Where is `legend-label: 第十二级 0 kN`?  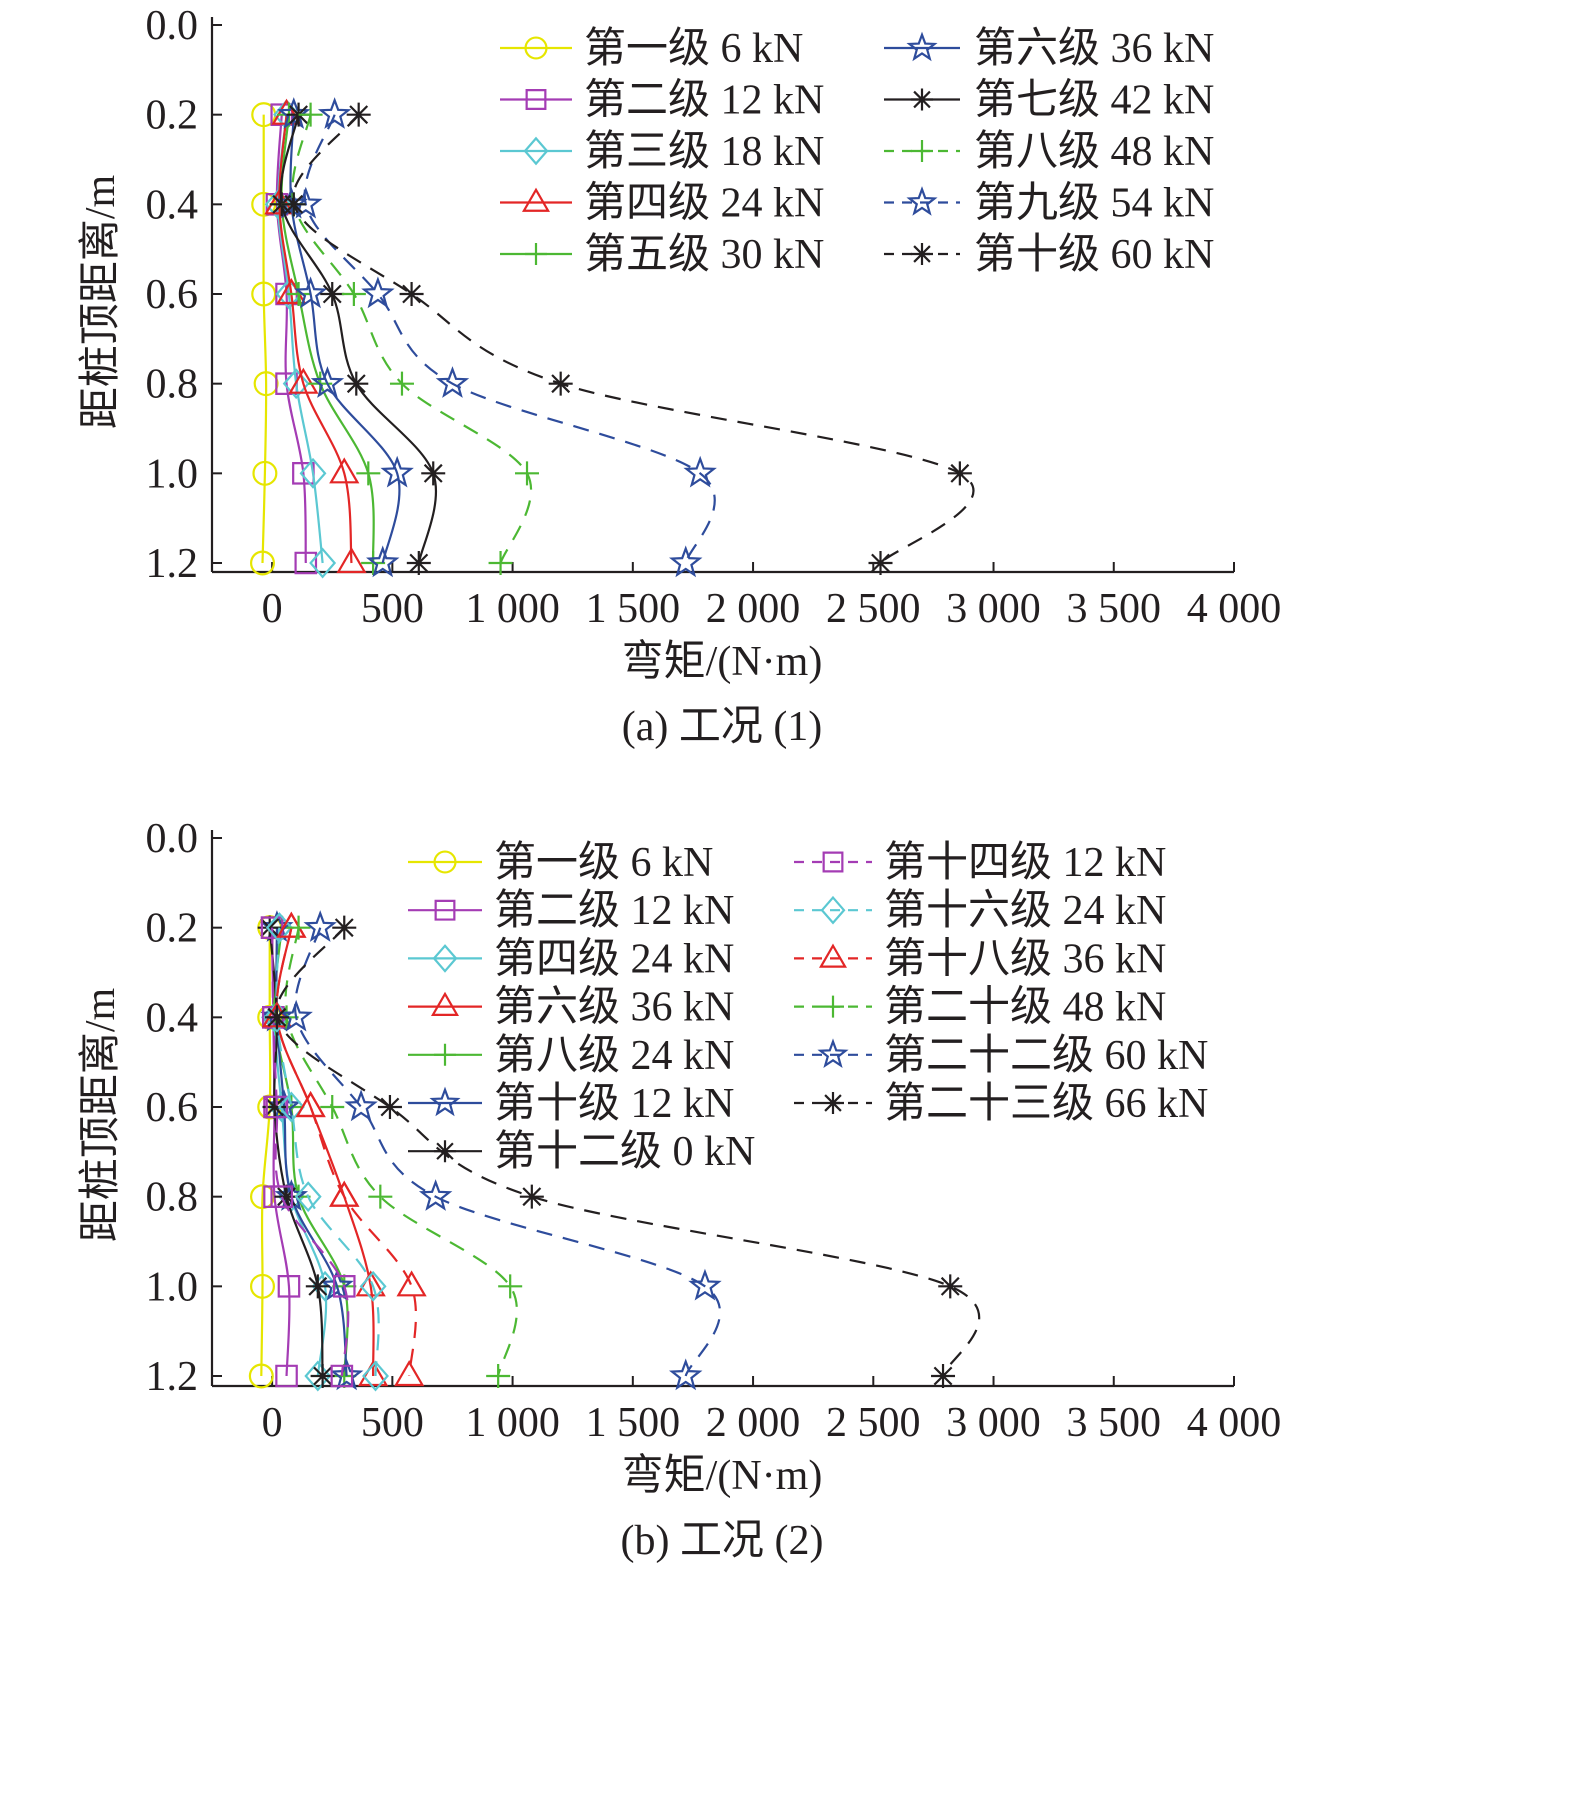
legend-label: 第十二级 0 kN is located at coordinates (624, 1152).